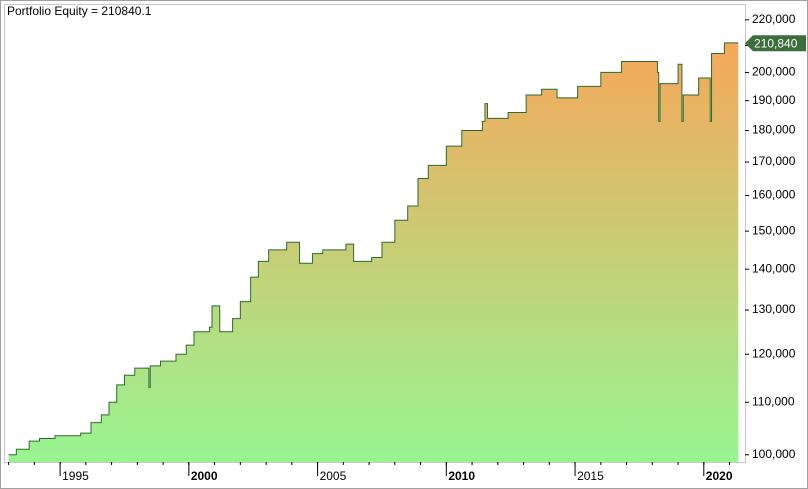  What do you see at coordinates (774, 19) in the screenshot?
I see `y-tick-label: 220,000` at bounding box center [774, 19].